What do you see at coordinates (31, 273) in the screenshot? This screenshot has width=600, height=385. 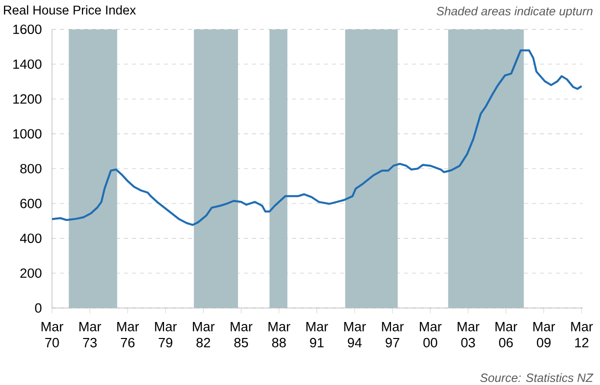 I see `y-tick-label: 200` at bounding box center [31, 273].